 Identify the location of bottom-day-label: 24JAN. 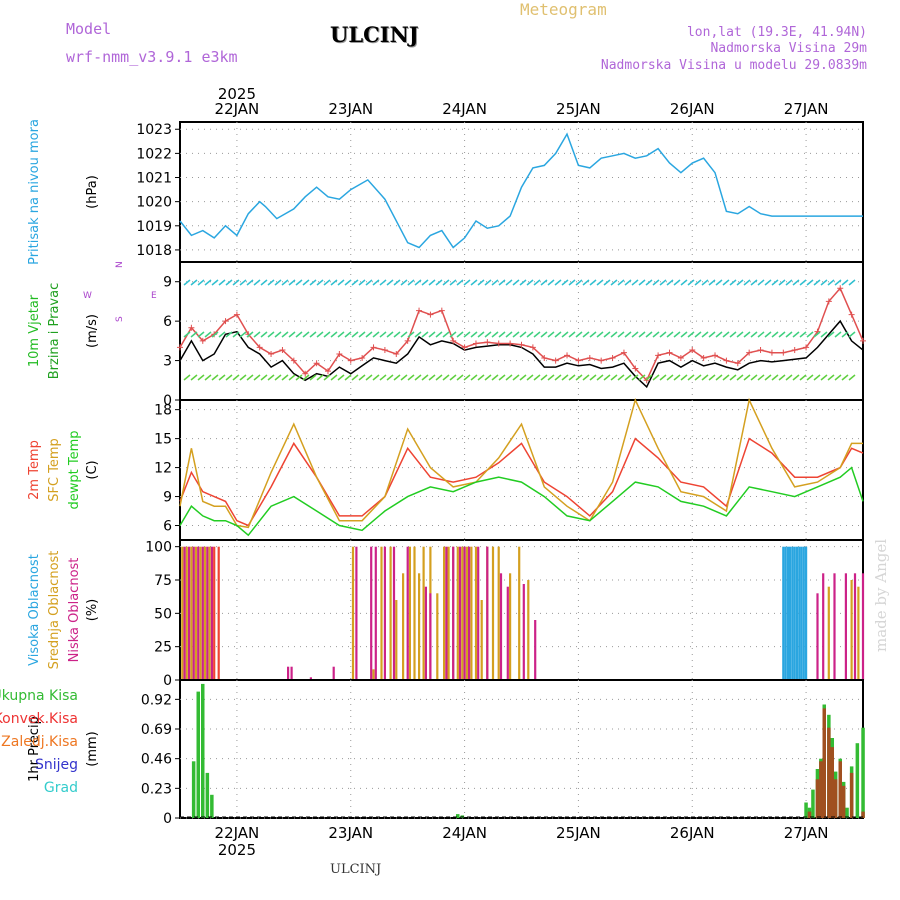
(464, 833).